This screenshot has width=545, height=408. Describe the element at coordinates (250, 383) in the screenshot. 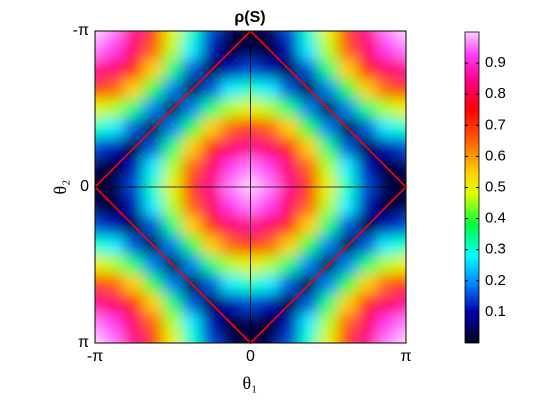

I see `x-axis-label: θ₁` at that location.